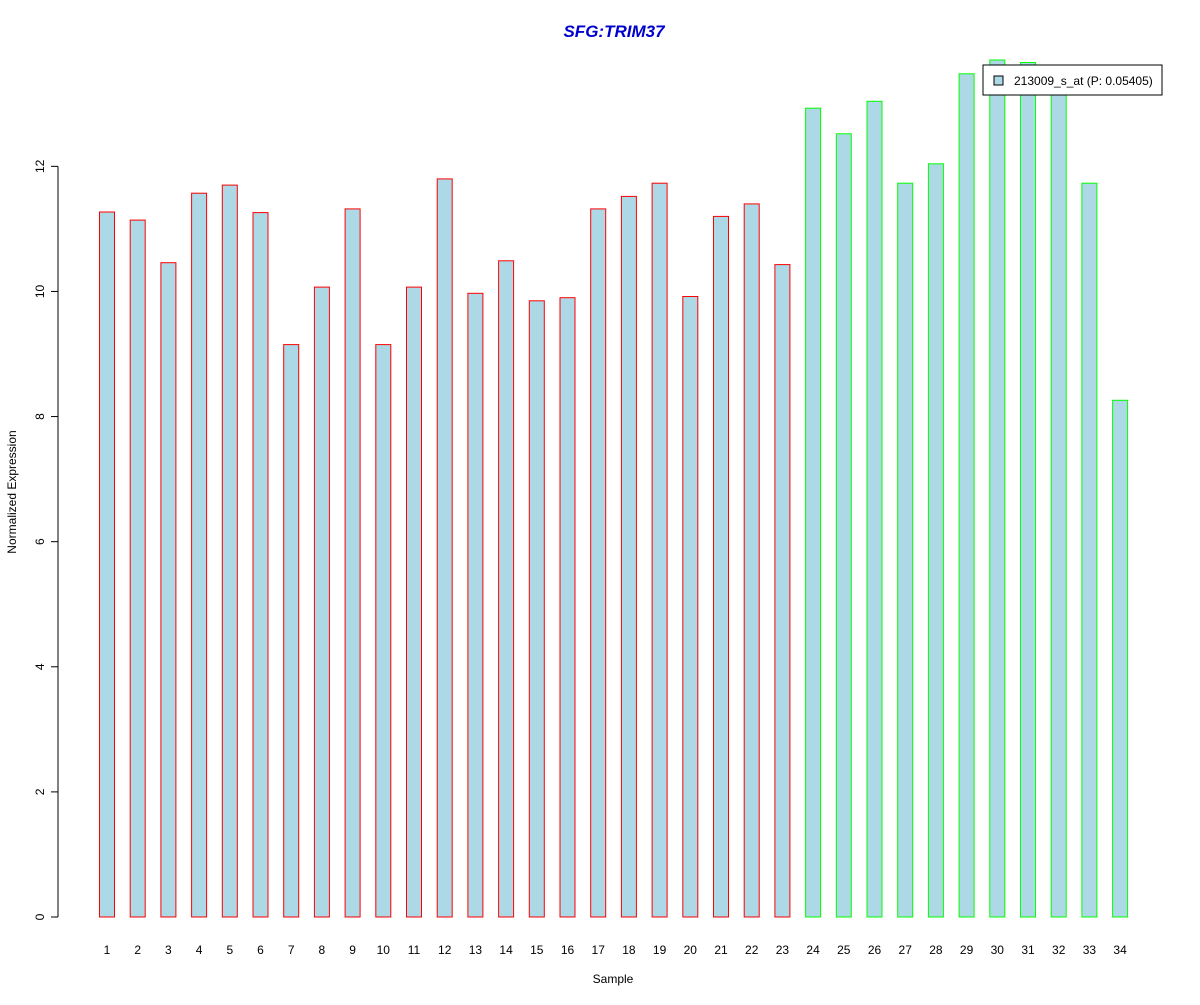  Describe the element at coordinates (137, 950) in the screenshot. I see `x-axis-tick-label: 2` at that location.